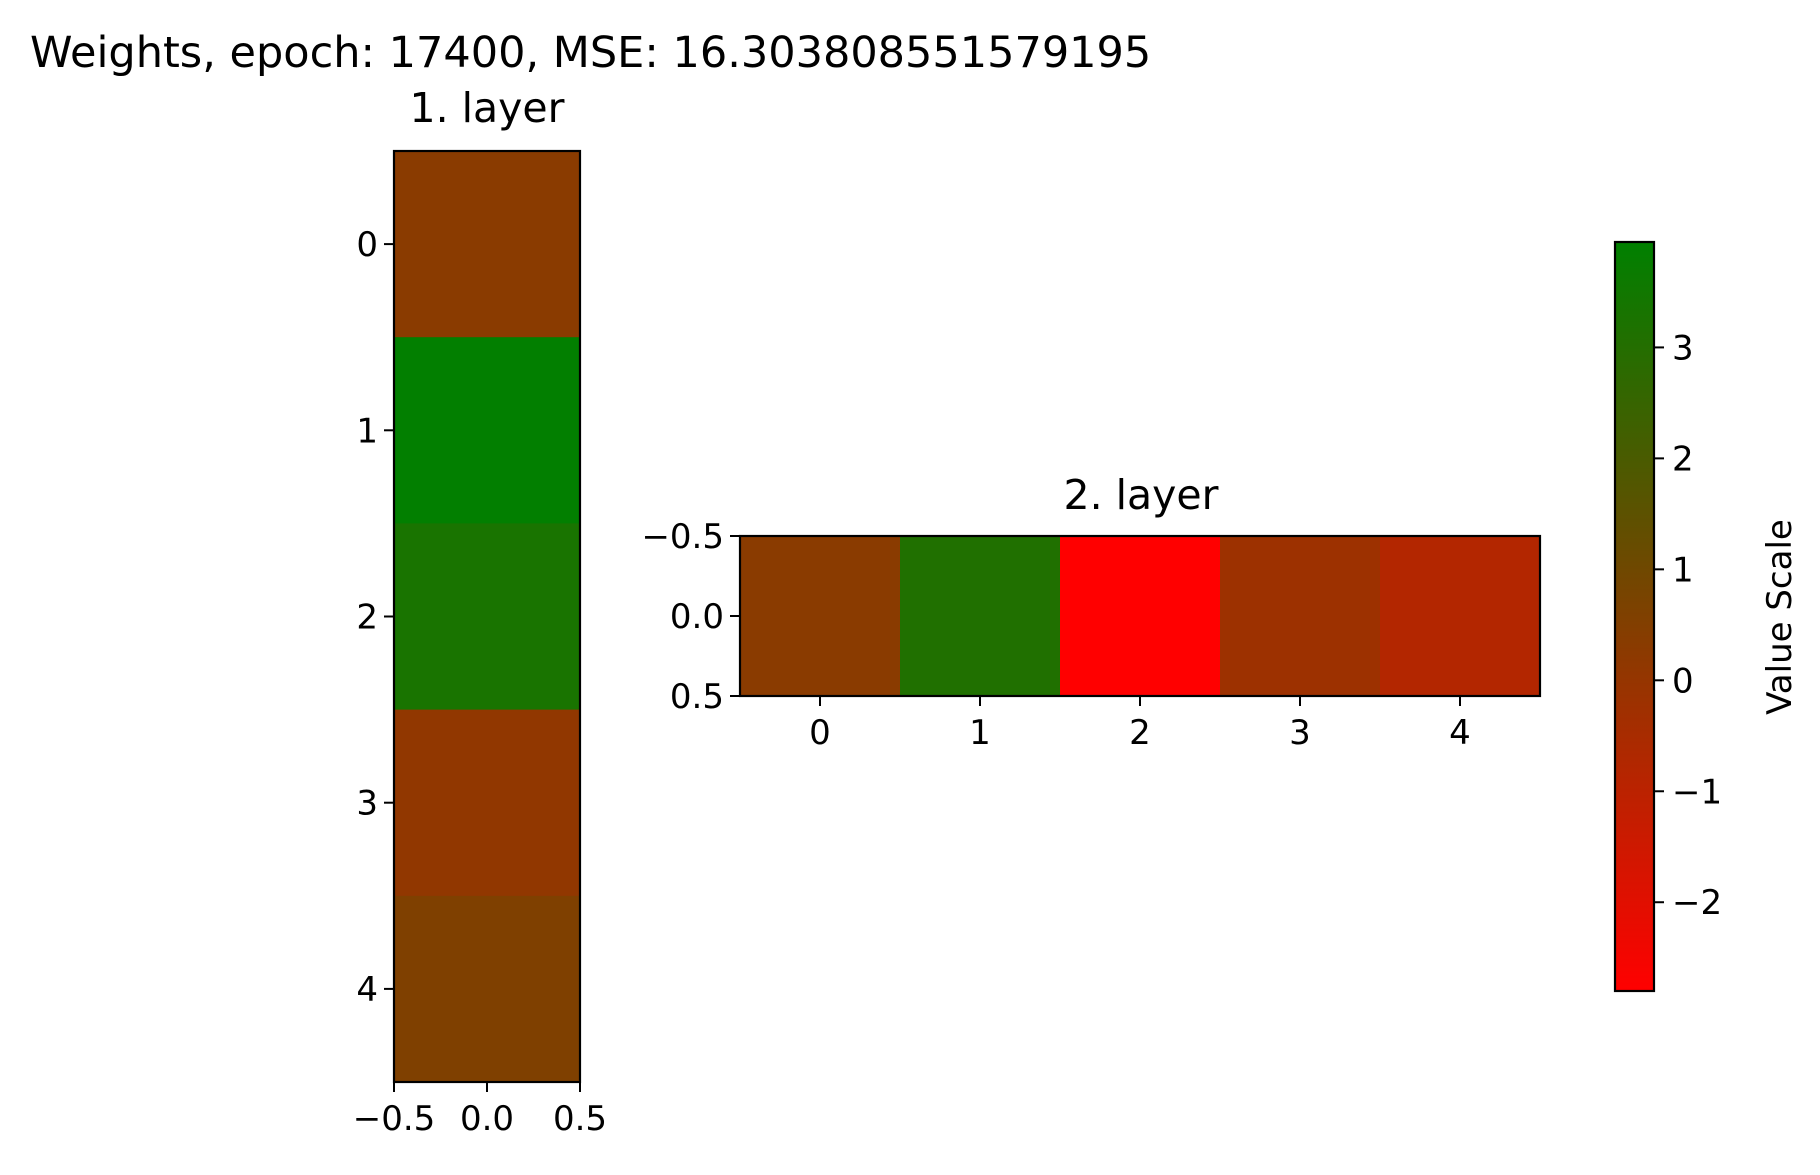  Describe the element at coordinates (1460, 733) in the screenshot. I see `layer2-xtick-label: 4` at that location.